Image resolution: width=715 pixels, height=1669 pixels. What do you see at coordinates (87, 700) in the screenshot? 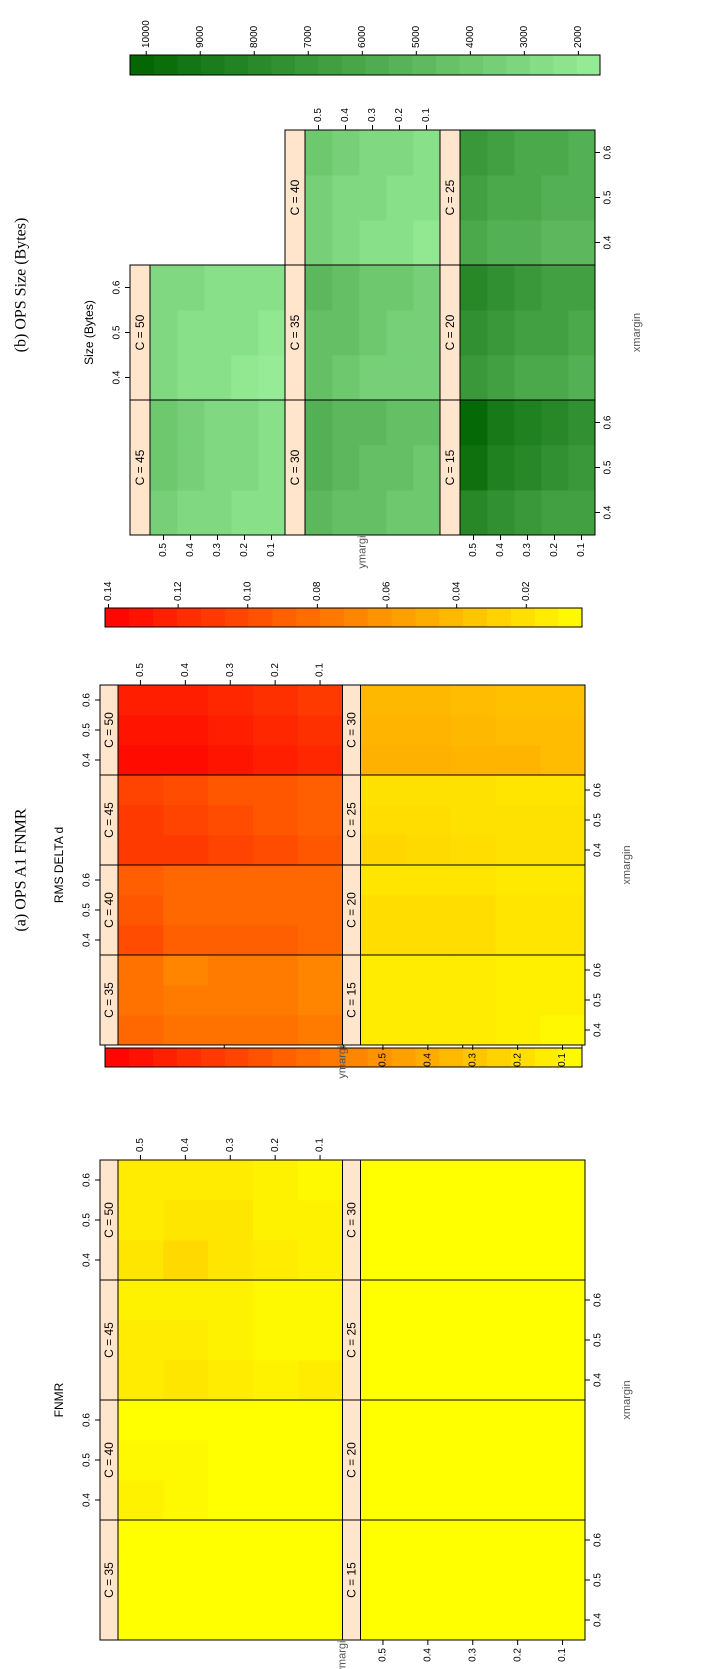
I see `x-tick-label: 0.6` at bounding box center [87, 700].